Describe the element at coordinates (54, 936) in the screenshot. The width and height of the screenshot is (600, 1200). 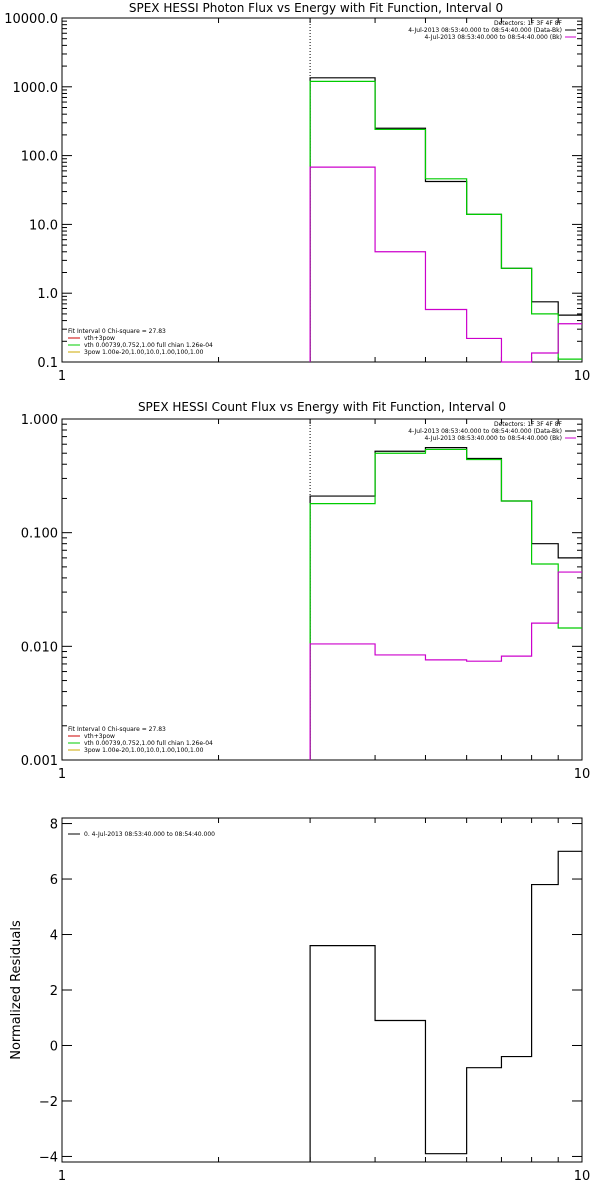
I see `y-tick-label: 4` at that location.